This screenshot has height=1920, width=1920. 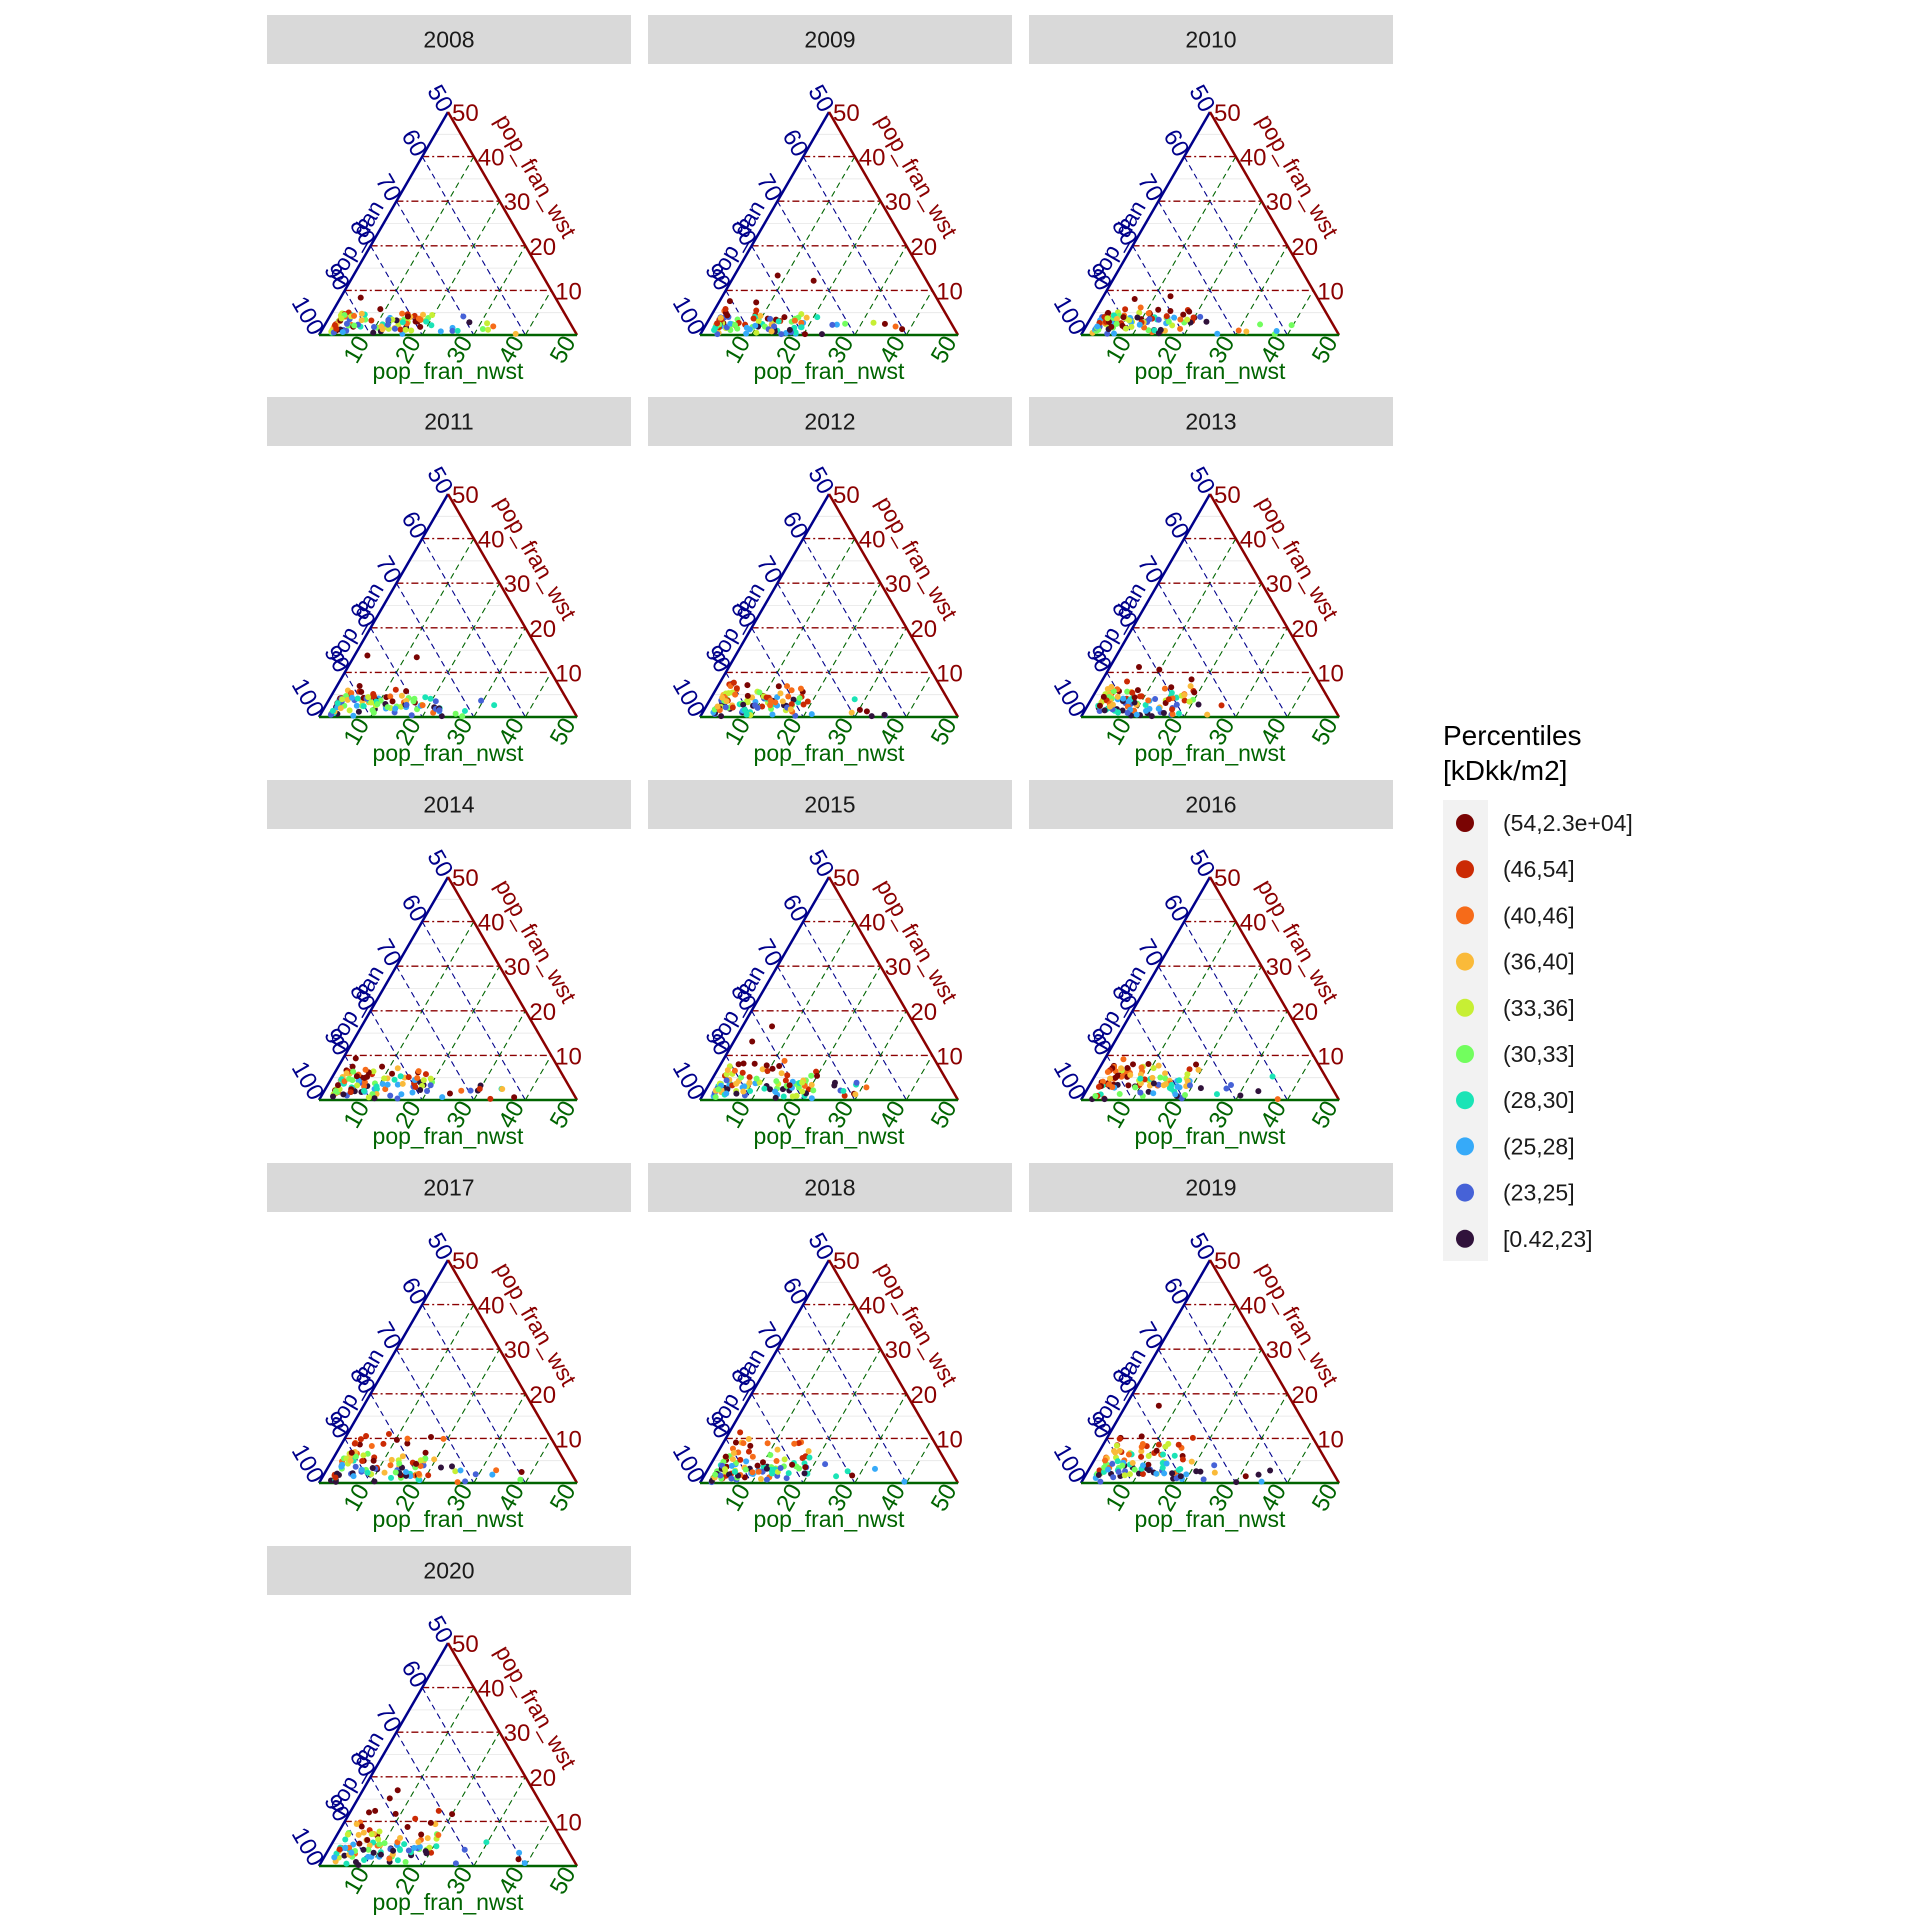 What do you see at coordinates (448, 40) in the screenshot?
I see `strip-label: 2008` at bounding box center [448, 40].